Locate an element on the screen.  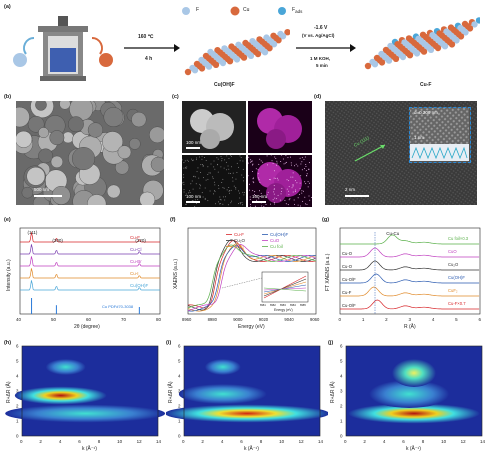
xrd-xtick: 40 is located at coordinates (19, 319).